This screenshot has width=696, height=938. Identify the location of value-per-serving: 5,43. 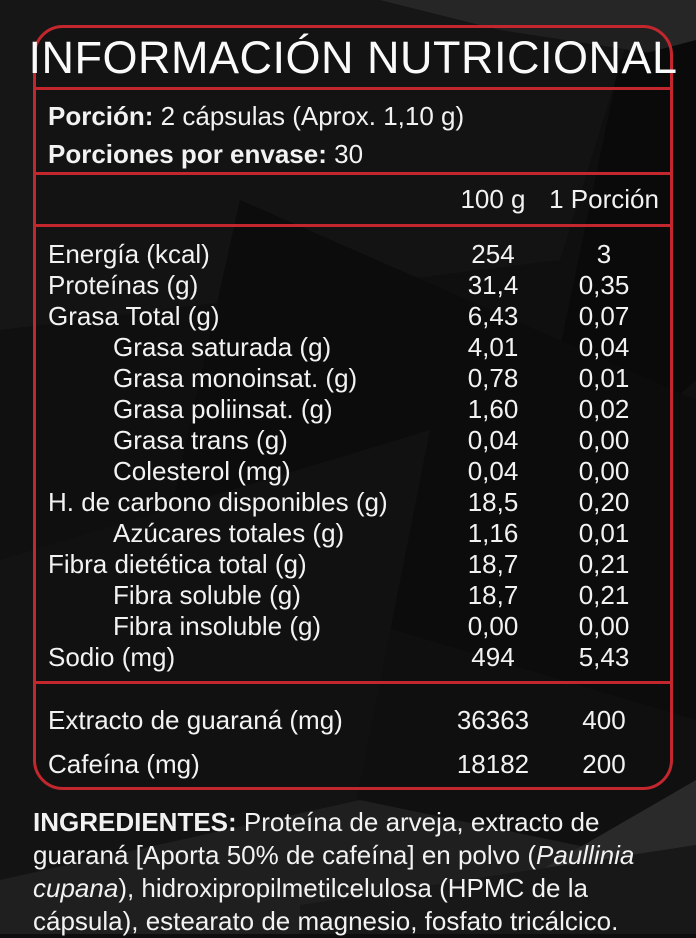
(604, 657).